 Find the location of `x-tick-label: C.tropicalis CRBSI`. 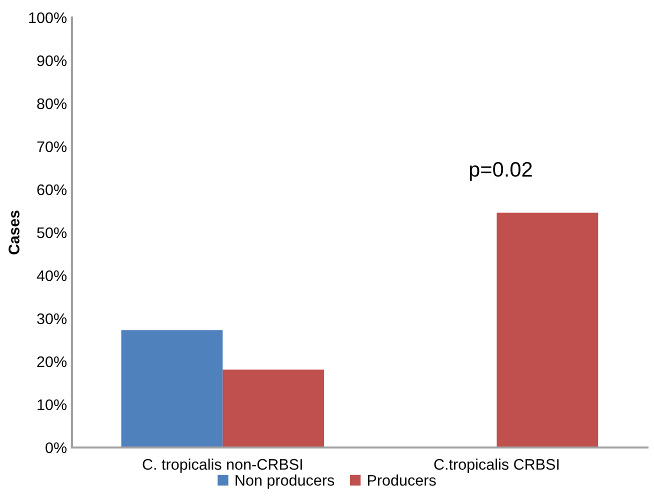

x-tick-label: C.tropicalis CRBSI is located at coordinates (496, 465).